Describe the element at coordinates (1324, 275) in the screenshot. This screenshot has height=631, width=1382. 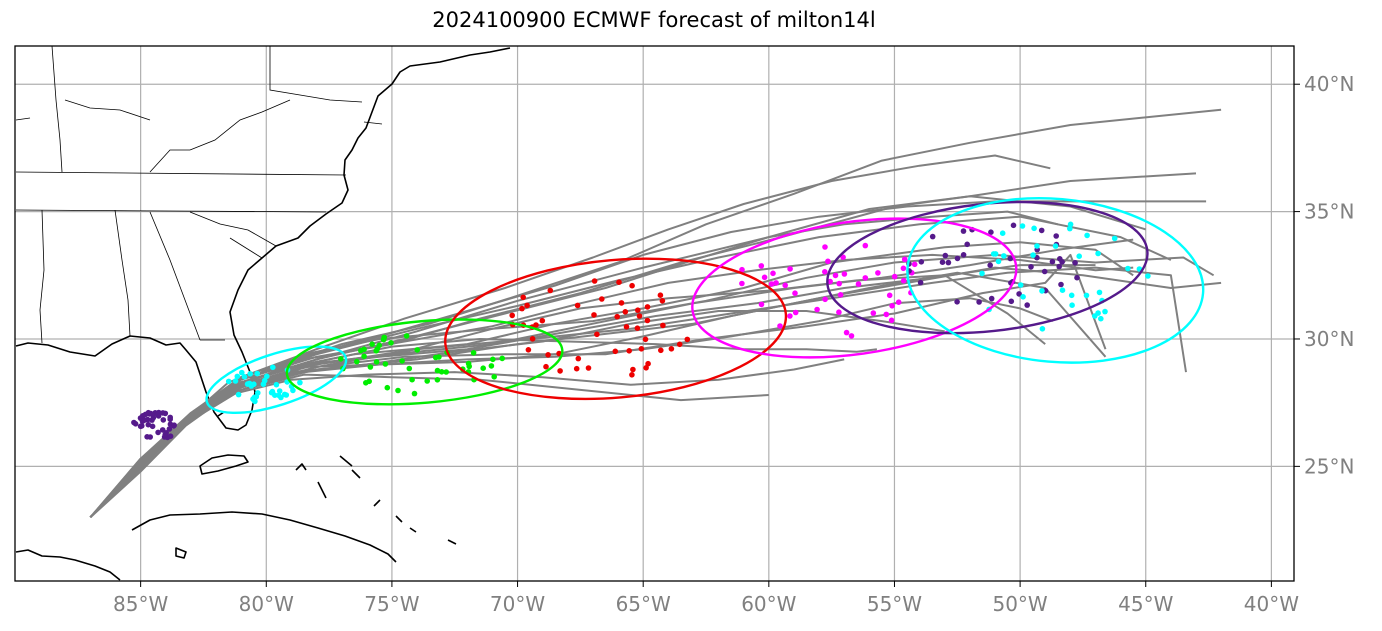
I see `latitude-ticks: 25°N 30°N 35°N 40°N` at that location.